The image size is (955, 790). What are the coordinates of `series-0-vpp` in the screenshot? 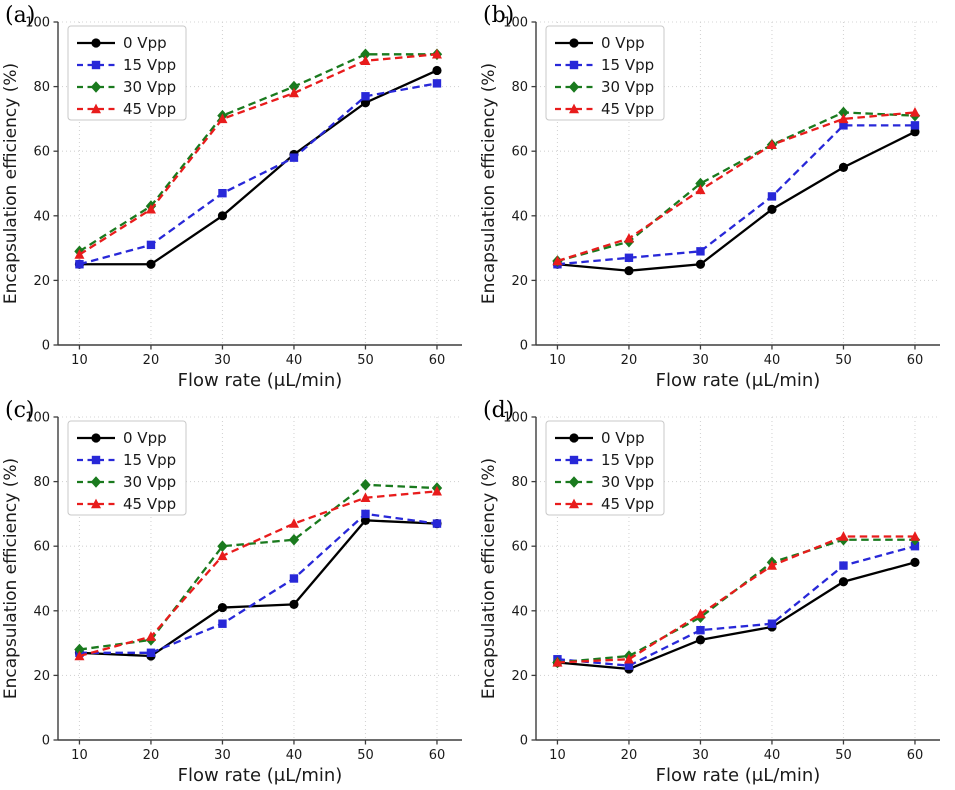 It's located at (258, 588).